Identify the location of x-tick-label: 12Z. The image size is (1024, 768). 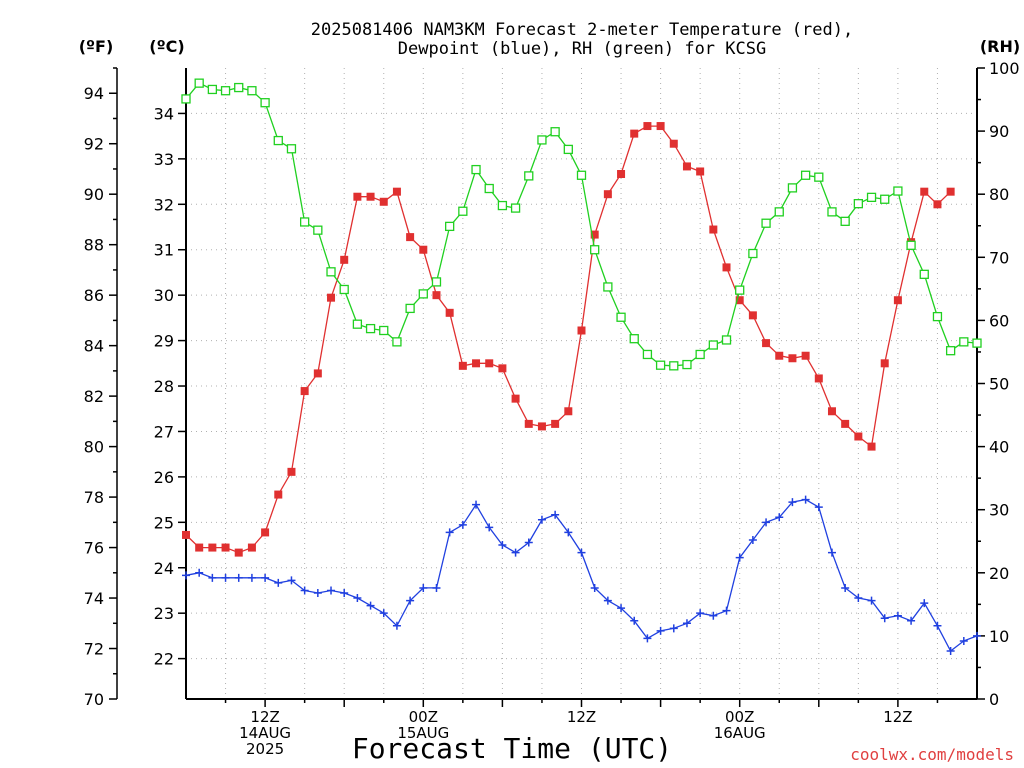
(581, 717).